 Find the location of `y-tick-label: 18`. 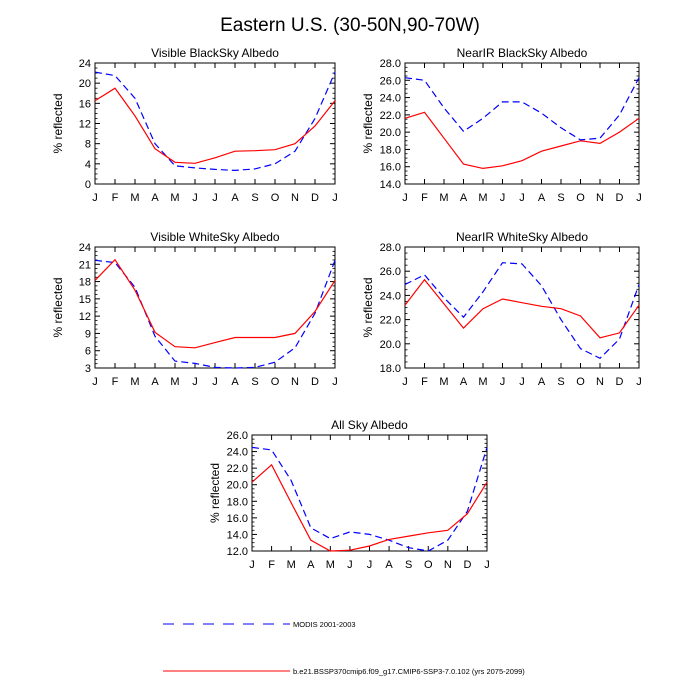

y-tick-label: 18 is located at coordinates (85, 283).